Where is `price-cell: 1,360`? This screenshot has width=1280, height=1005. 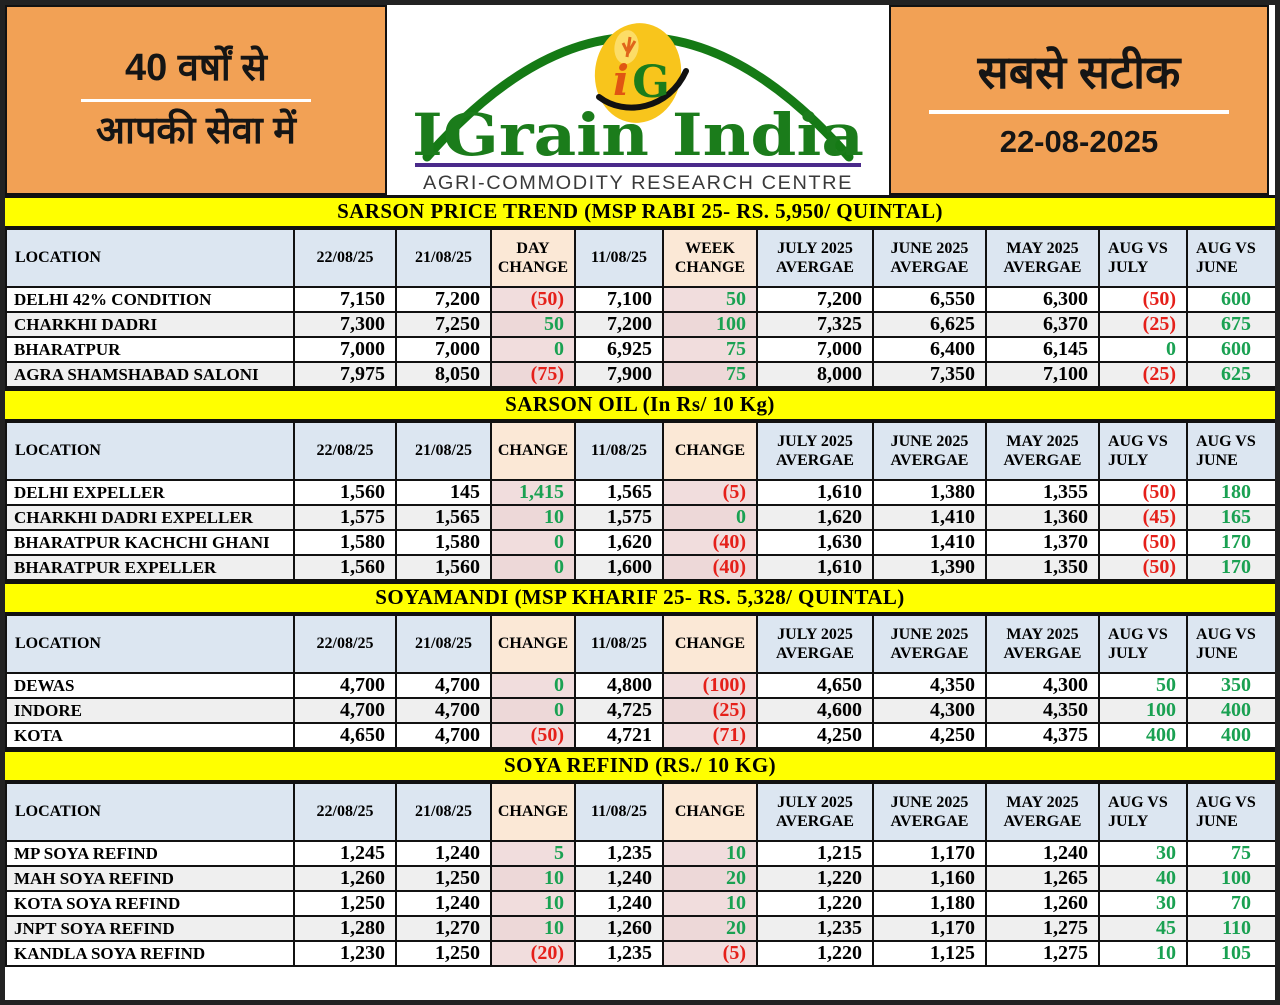
price-cell: 1,360 is located at coordinates (1042, 517).